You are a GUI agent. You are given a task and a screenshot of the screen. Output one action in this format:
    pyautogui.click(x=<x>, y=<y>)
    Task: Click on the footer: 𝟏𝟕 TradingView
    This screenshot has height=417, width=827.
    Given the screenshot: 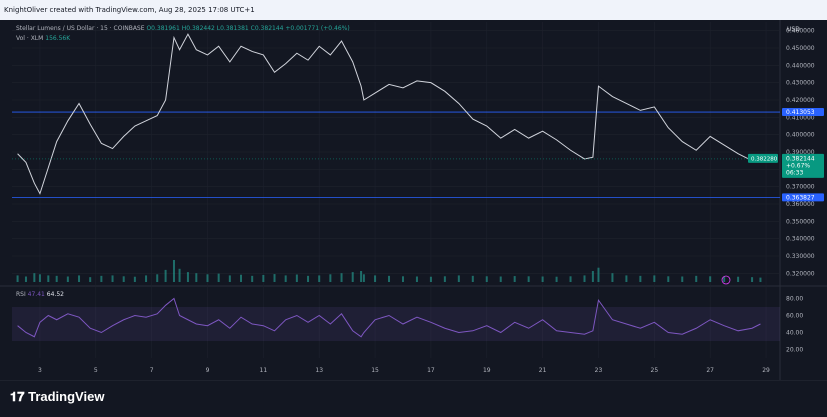 What is the action you would take?
    pyautogui.click(x=413, y=398)
    